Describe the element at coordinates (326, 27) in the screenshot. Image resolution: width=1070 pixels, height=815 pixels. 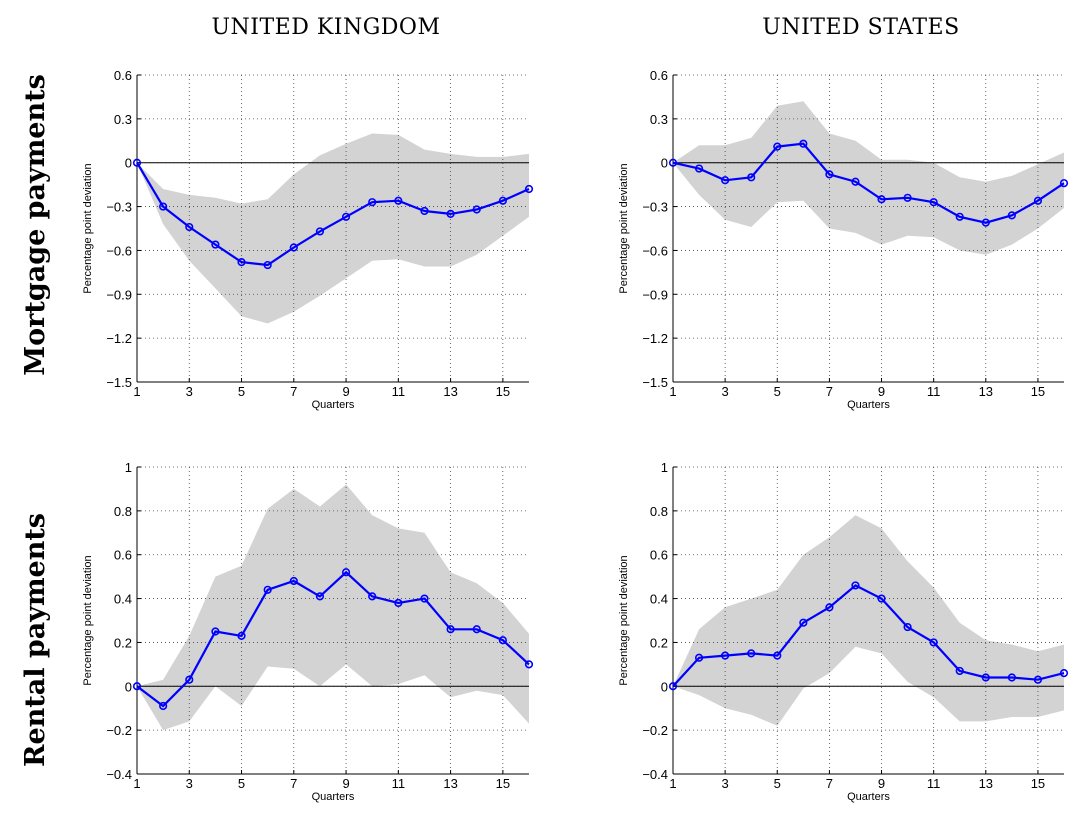
I see `column-title-uk: UNITED KINGDOM` at that location.